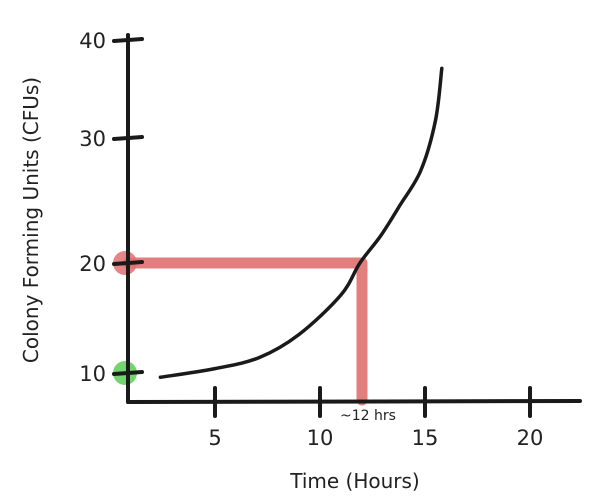  What do you see at coordinates (214, 438) in the screenshot?
I see `x-tick-label: 5` at bounding box center [214, 438].